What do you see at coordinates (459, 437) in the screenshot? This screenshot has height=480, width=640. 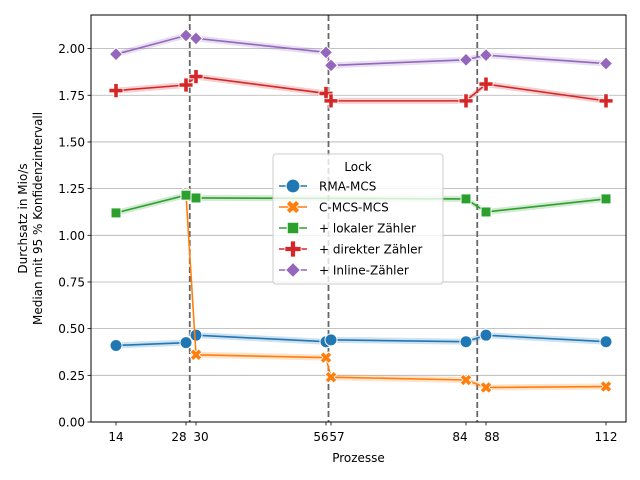 I see `x-tick-label: 84` at bounding box center [459, 437].